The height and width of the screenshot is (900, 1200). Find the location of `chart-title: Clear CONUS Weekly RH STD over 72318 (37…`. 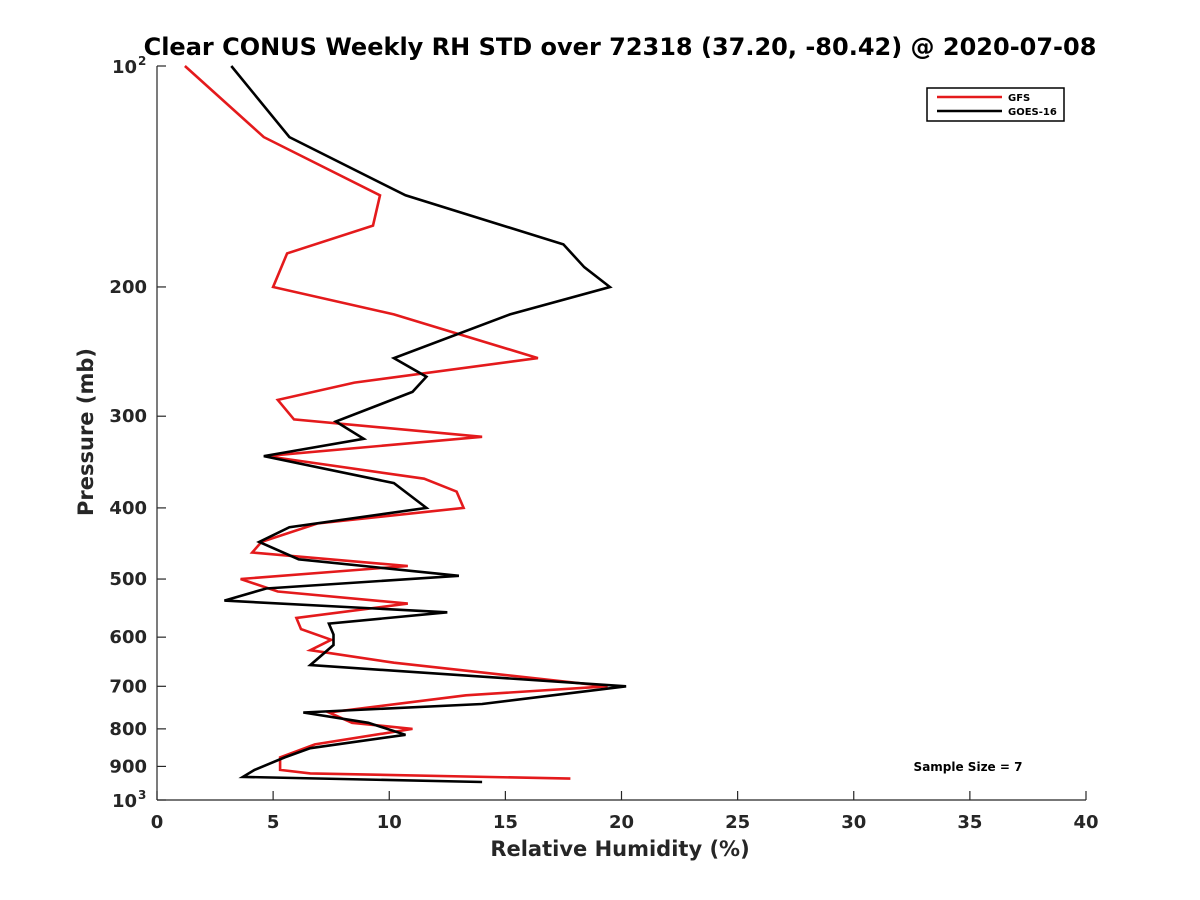

chart-title: Clear CONUS Weekly RH STD over 72318 (37… is located at coordinates (620, 47).